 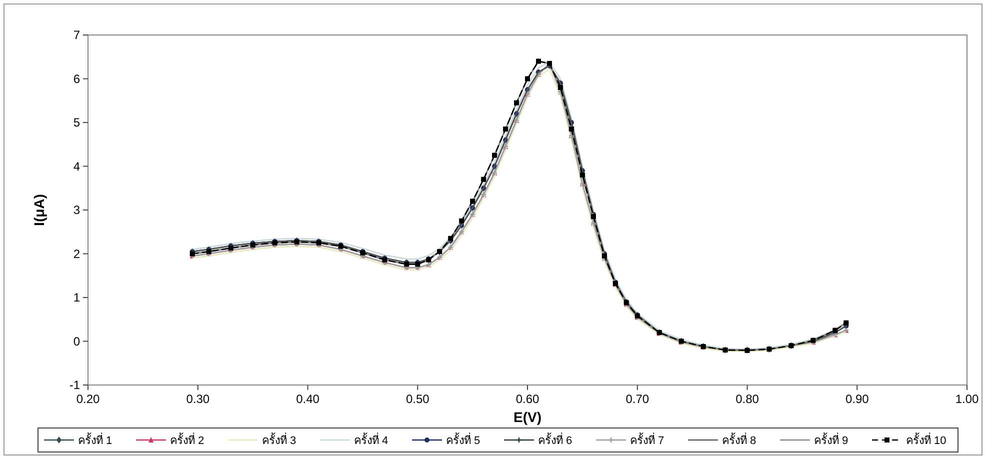 What do you see at coordinates (76, 123) in the screenshot?
I see `y-tick-label: 5` at bounding box center [76, 123].